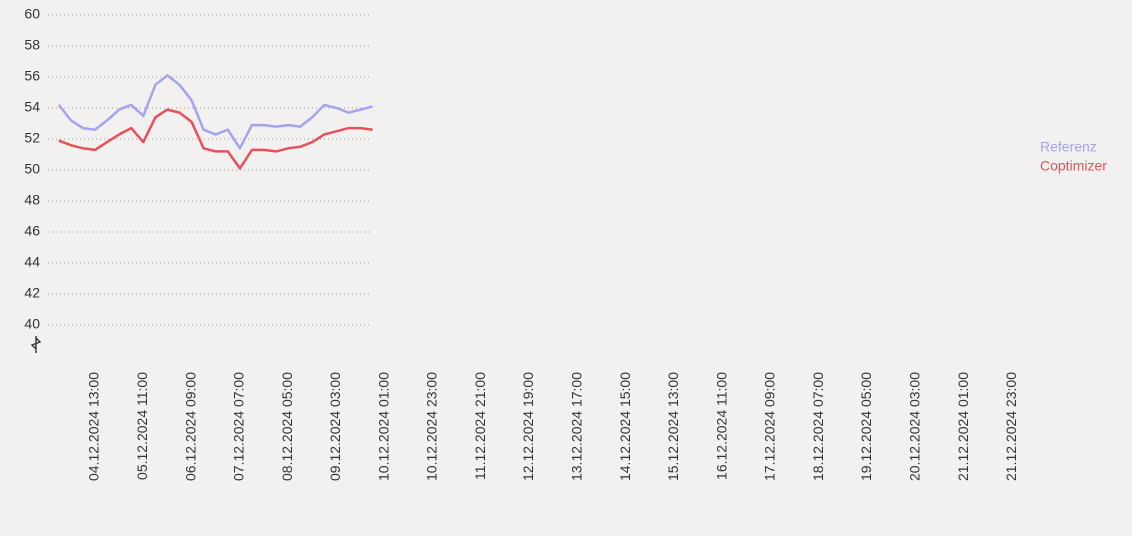  I want to click on y-tick-label: 40, so click(32, 324).